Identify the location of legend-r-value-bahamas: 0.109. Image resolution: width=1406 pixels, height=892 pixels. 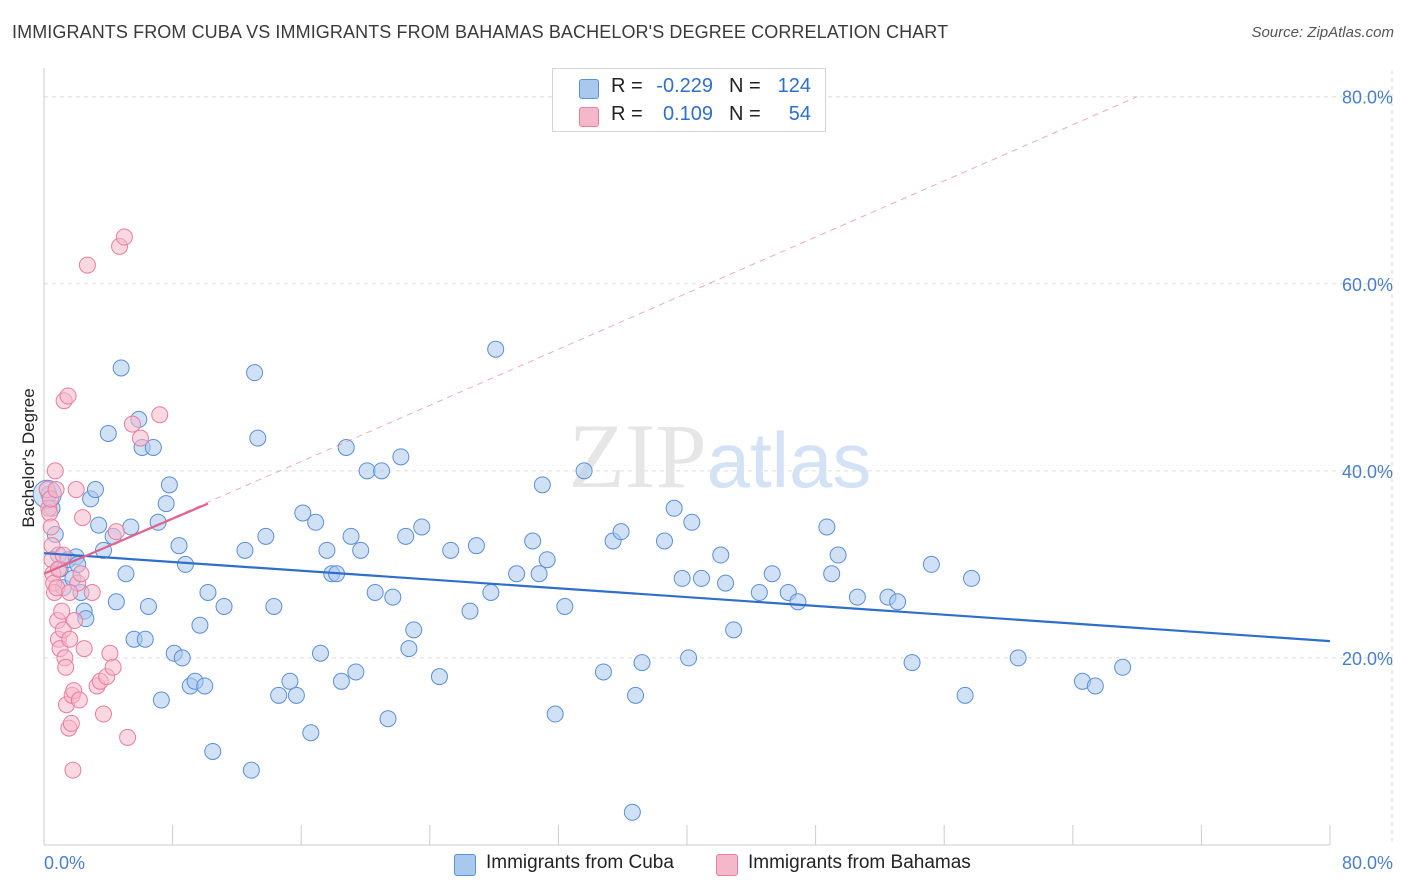
(687, 114).